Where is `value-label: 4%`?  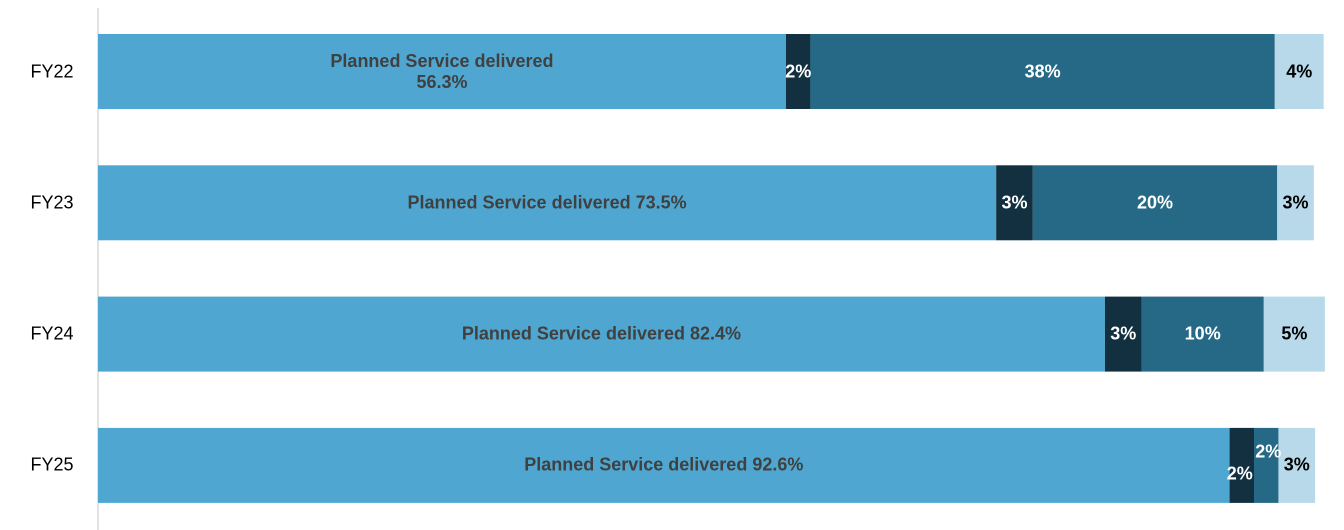
value-label: 4% is located at coordinates (1299, 71).